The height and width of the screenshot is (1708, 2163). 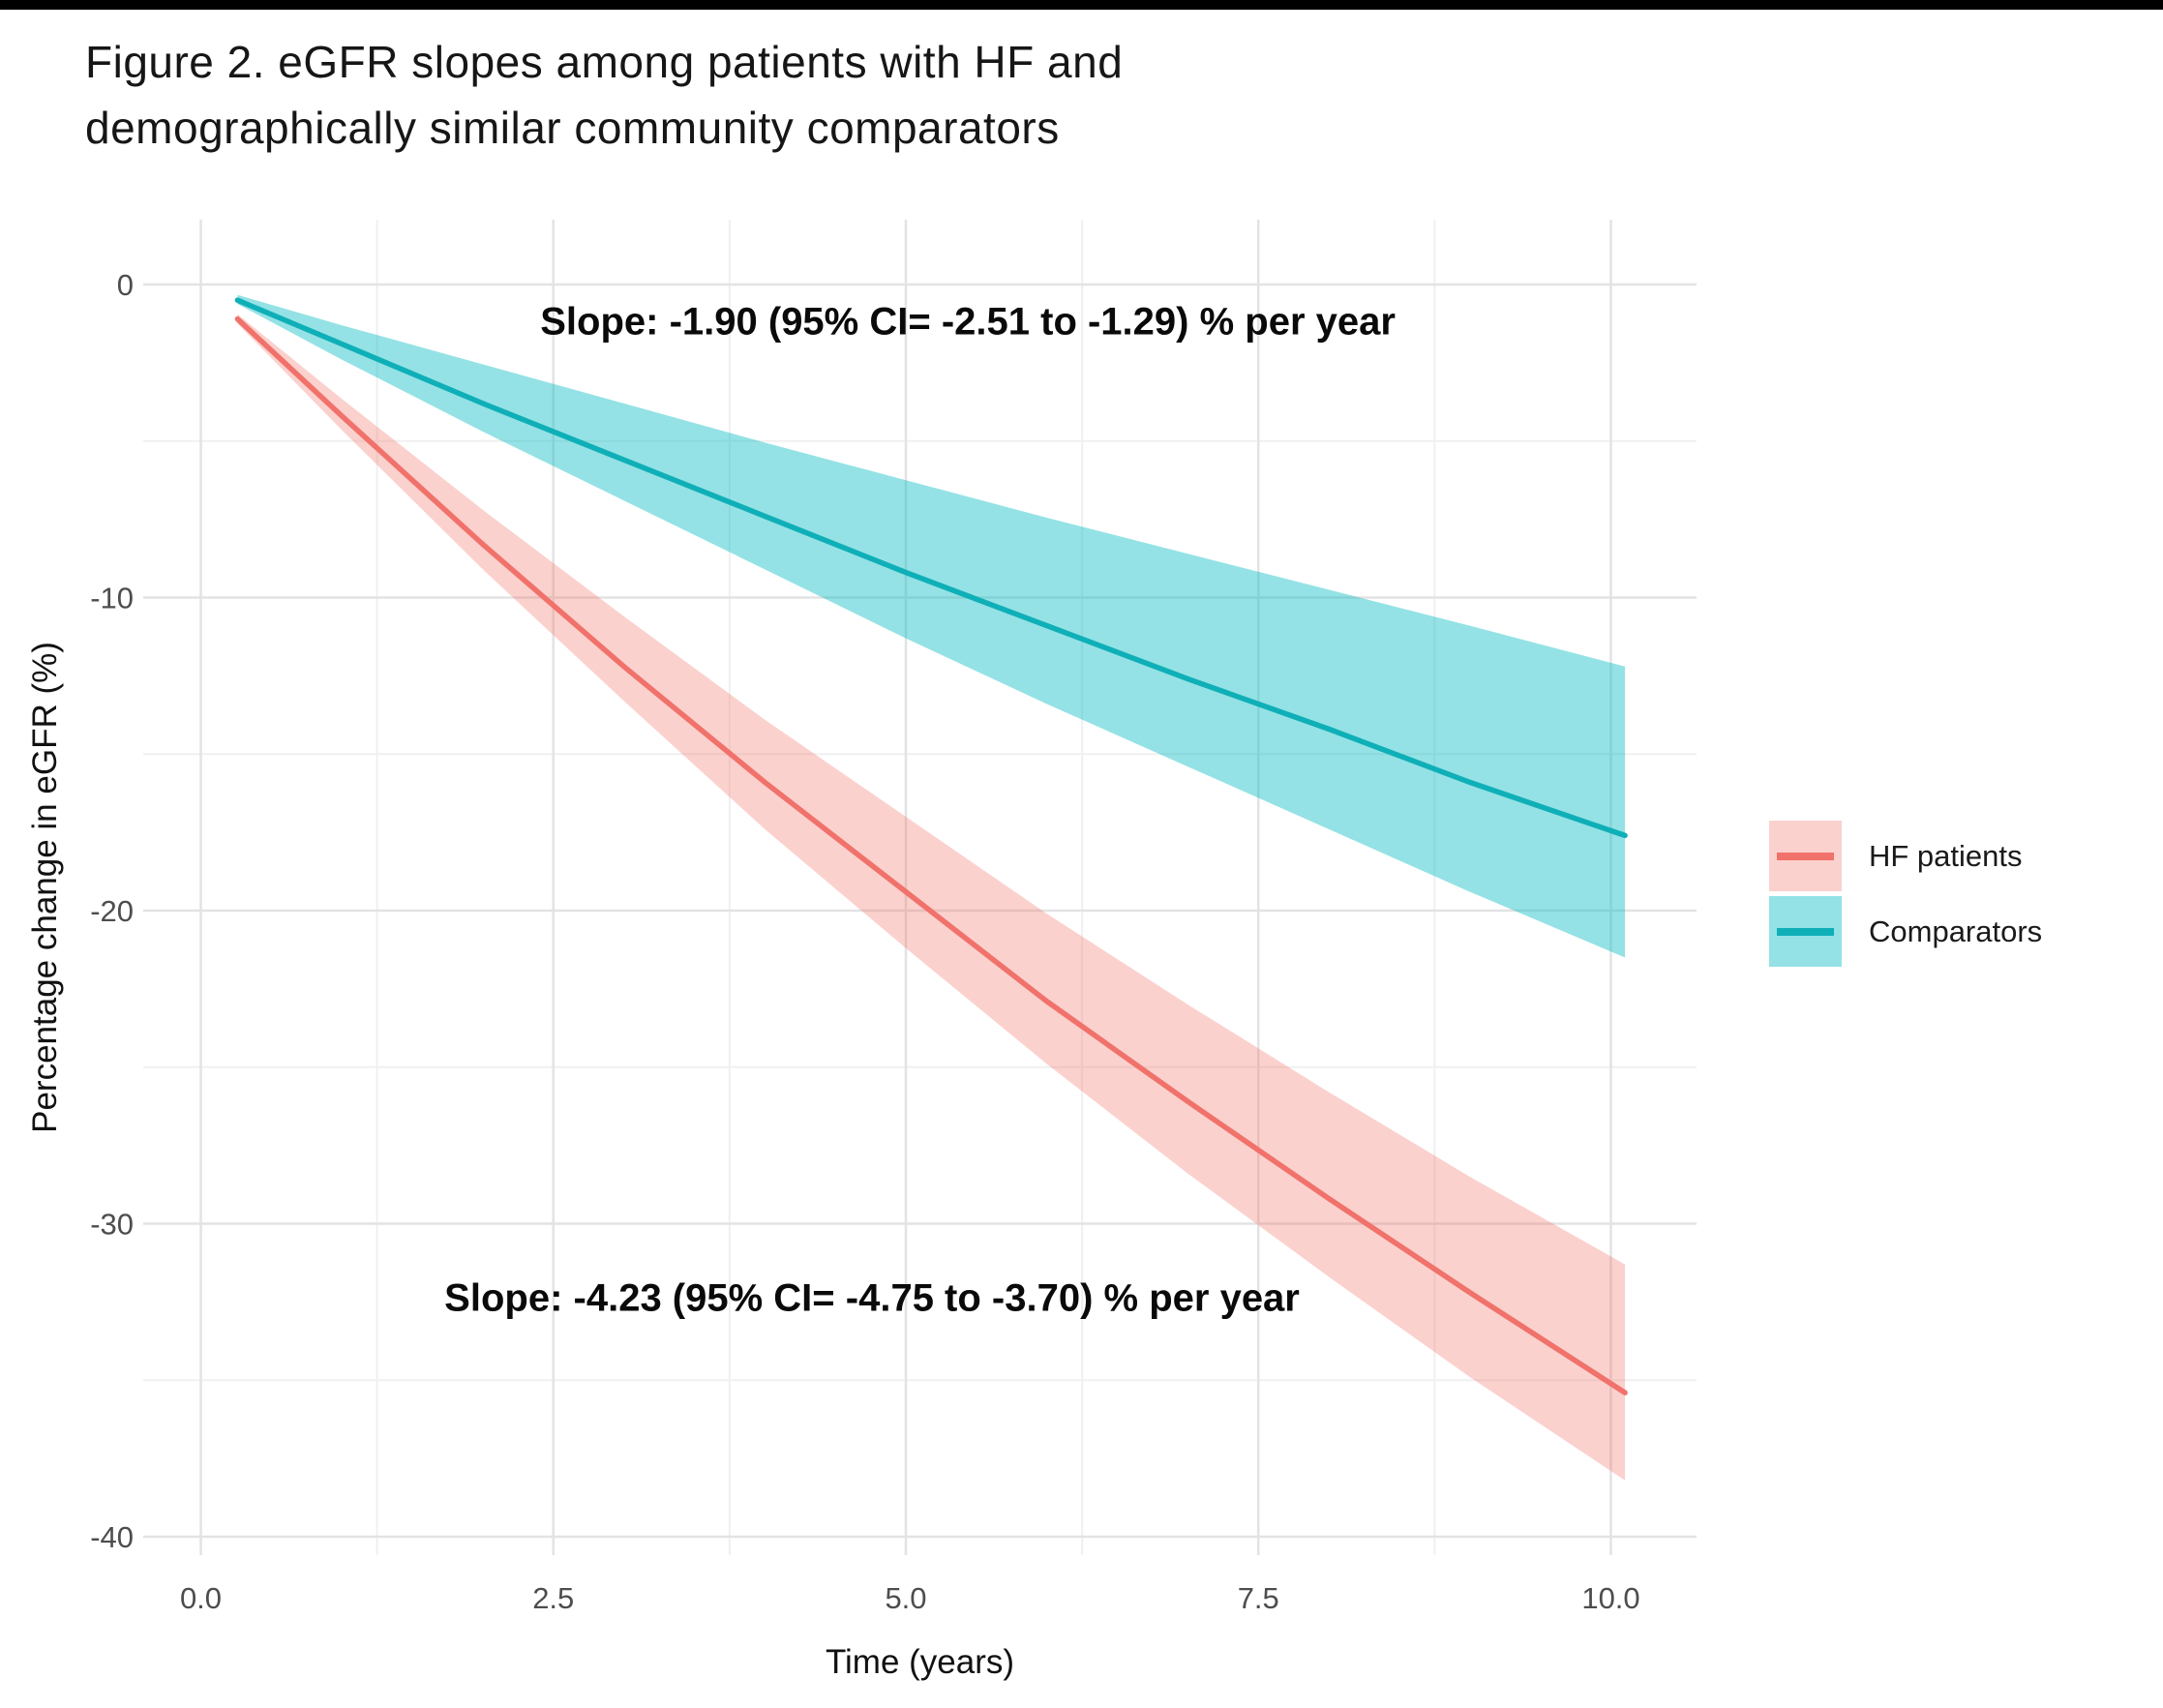 I want to click on comparators-legend-line, so click(x=1805, y=932).